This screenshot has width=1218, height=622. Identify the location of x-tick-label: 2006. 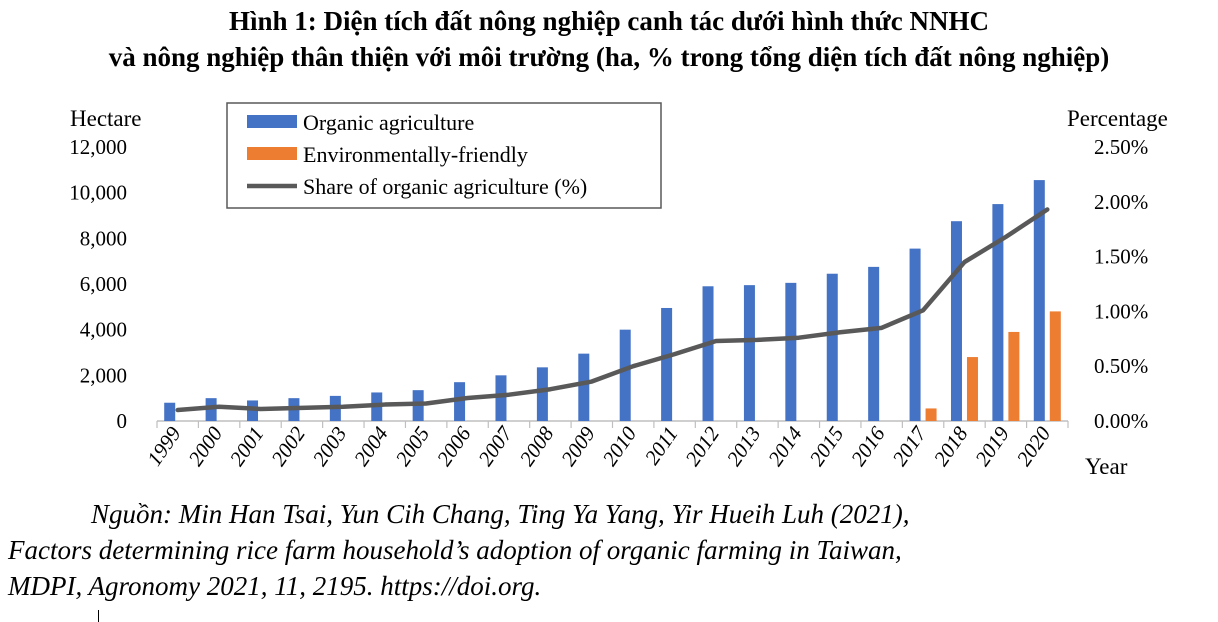
(454, 446).